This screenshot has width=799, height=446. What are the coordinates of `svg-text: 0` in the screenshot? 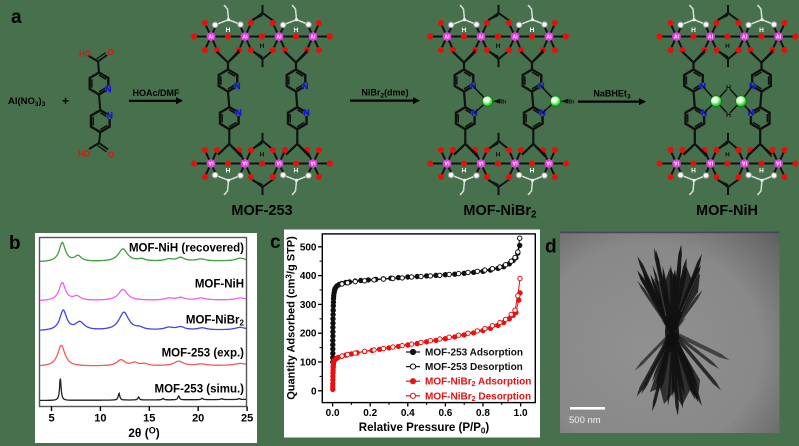 It's located at (314, 391).